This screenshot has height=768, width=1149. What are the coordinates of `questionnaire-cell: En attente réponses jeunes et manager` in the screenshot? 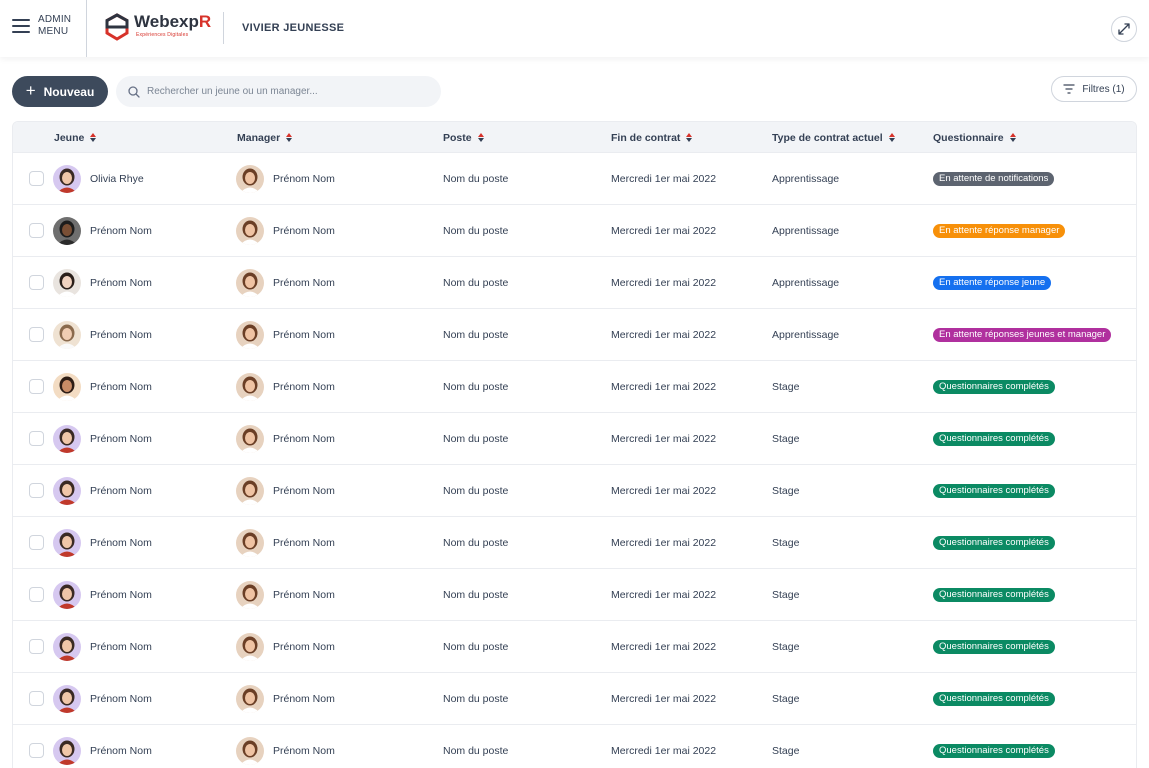 It's located at (1022, 334).